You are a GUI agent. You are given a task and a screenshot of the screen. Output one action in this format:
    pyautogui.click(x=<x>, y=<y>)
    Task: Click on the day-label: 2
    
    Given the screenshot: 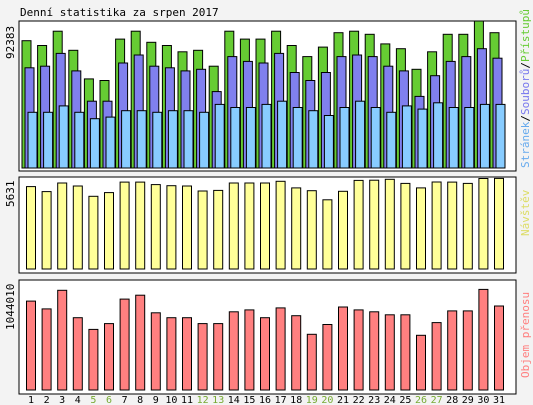 What is the action you would take?
    pyautogui.click(x=47, y=400)
    